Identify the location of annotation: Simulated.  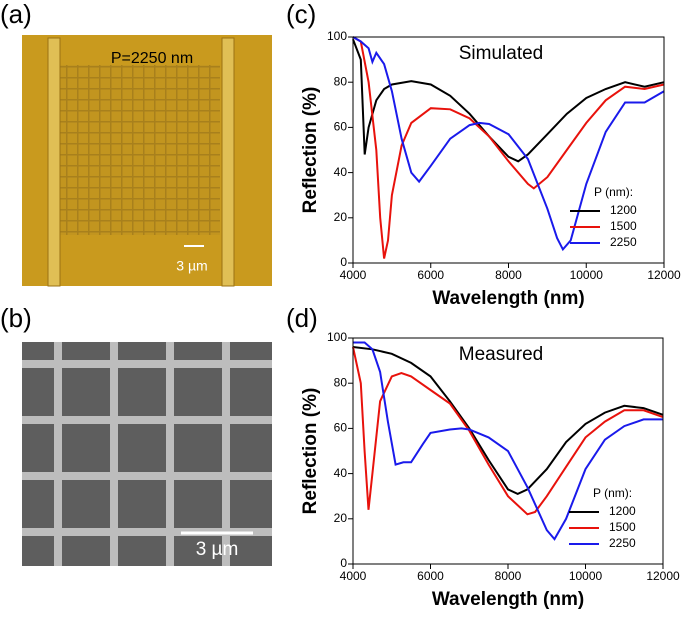
(501, 53).